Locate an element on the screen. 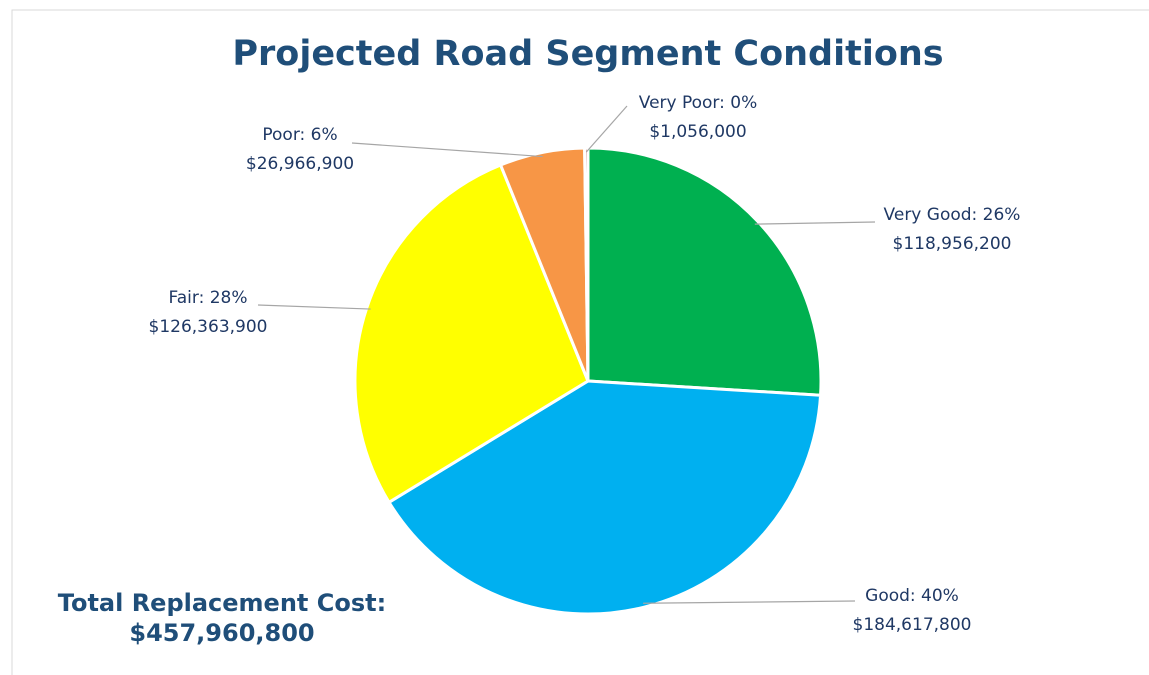 This screenshot has width=1149, height=675. total-value: $457,960,800 is located at coordinates (221, 633).